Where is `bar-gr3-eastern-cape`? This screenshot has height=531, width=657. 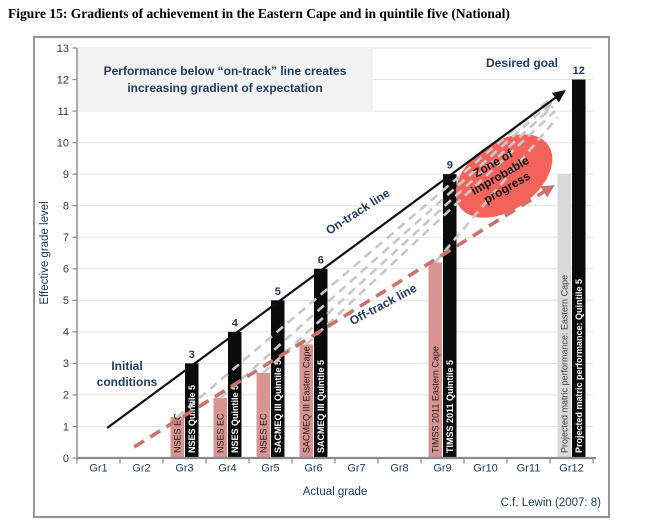
bar-gr3-eastern-cape is located at coordinates (177, 437).